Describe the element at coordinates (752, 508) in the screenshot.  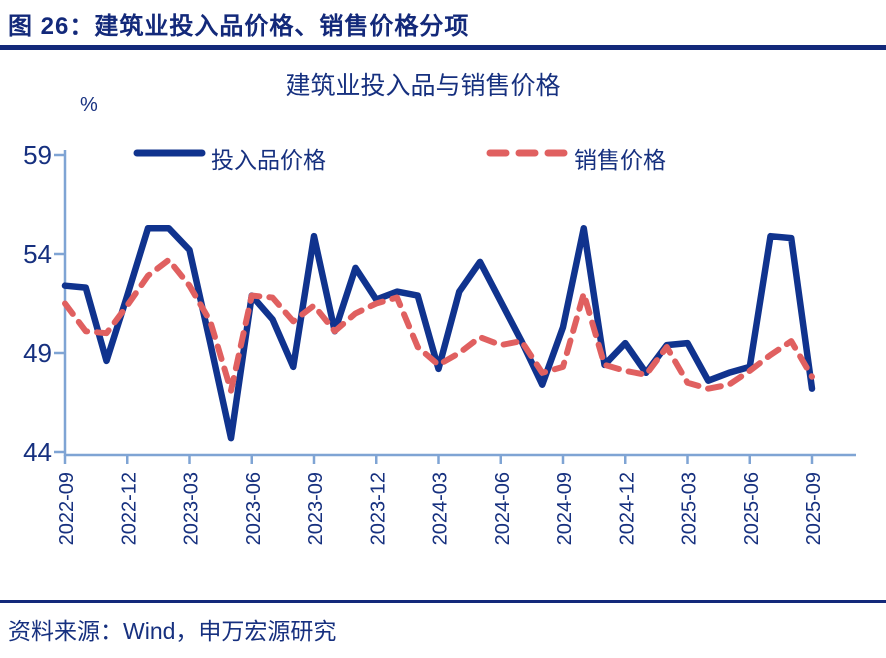
I see `x-tick-label: 2025-06` at that location.